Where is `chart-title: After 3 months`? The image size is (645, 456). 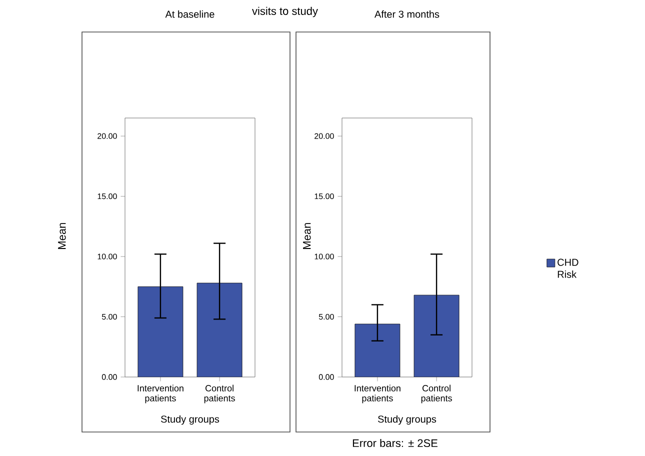
chart-title: After 3 months is located at coordinates (407, 14).